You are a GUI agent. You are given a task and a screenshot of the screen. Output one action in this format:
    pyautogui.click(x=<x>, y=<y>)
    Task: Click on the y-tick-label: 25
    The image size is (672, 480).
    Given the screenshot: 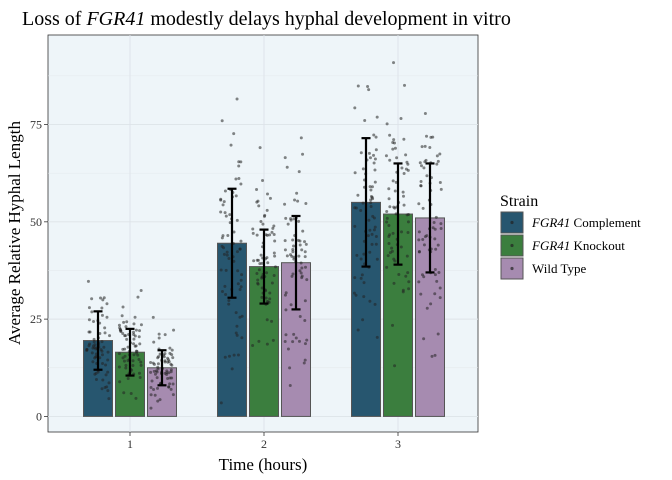 What is the action you would take?
    pyautogui.click(x=36, y=319)
    